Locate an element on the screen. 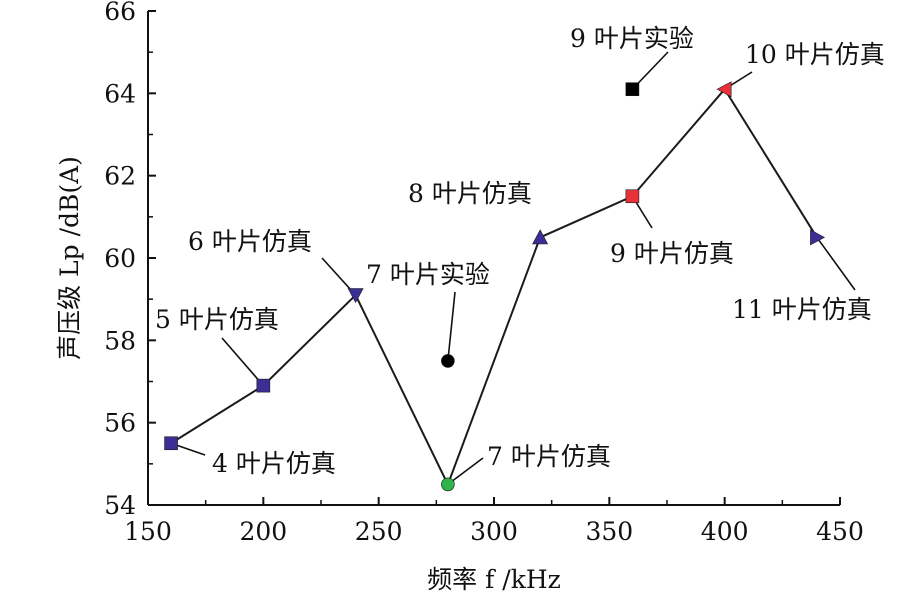 The width and height of the screenshot is (910, 600). marker-triangle-right is located at coordinates (818, 237).